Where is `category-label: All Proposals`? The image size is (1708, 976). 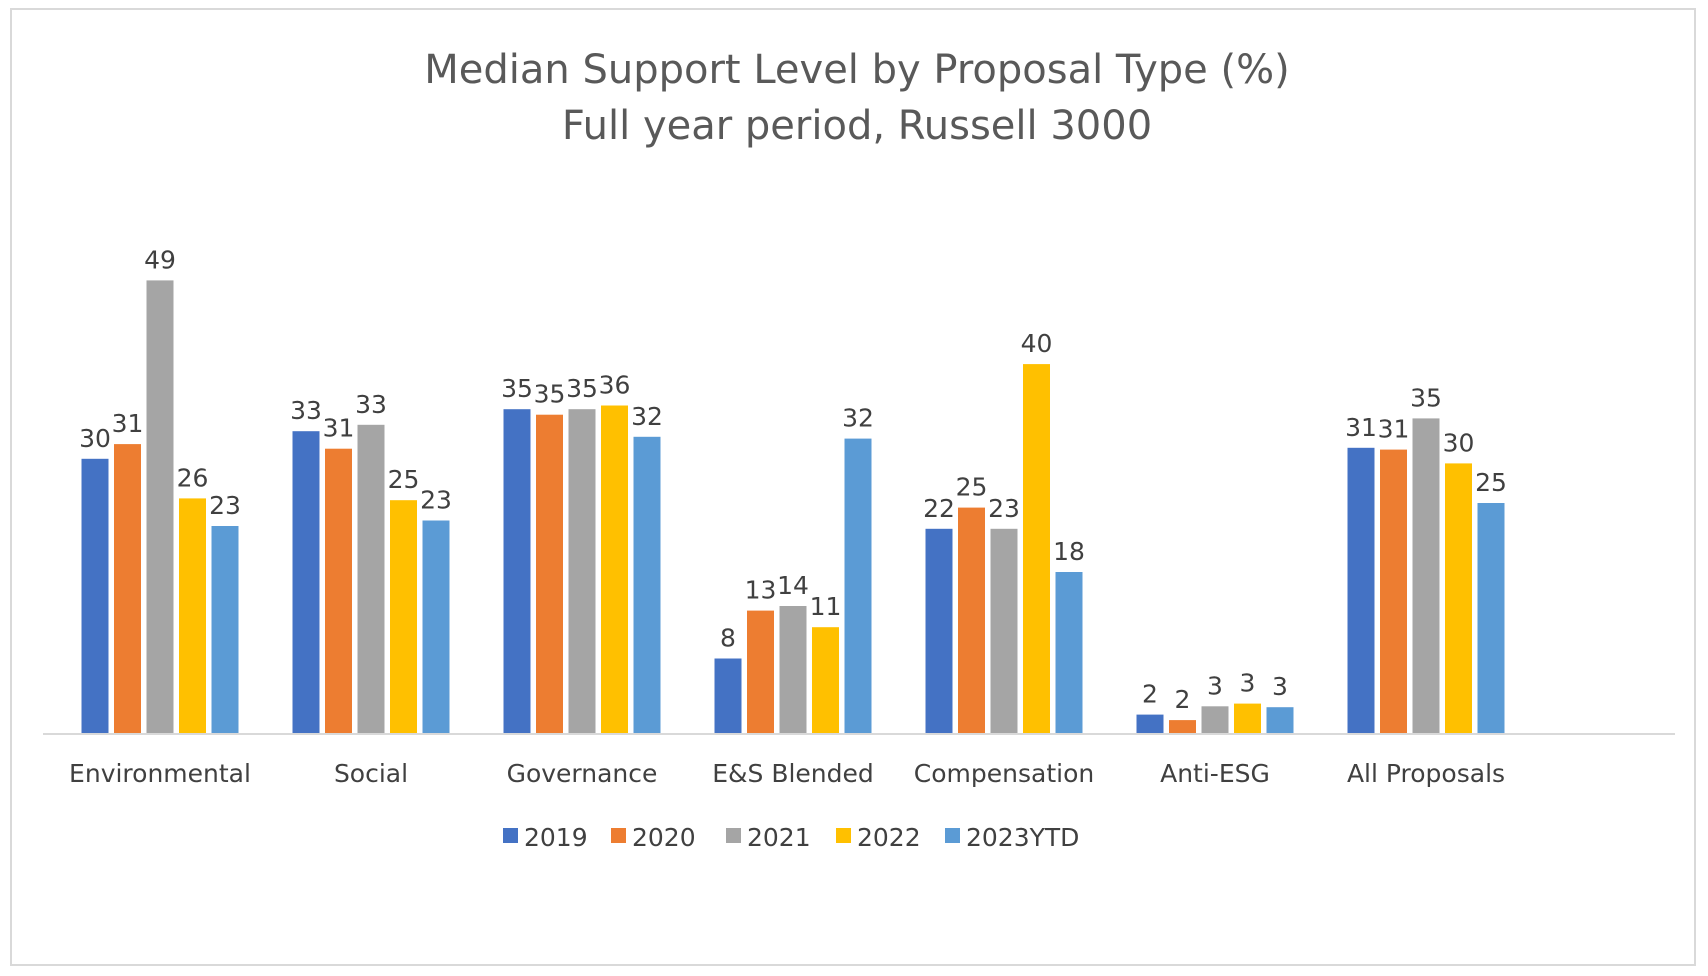 category-label: All Proposals is located at coordinates (1426, 773).